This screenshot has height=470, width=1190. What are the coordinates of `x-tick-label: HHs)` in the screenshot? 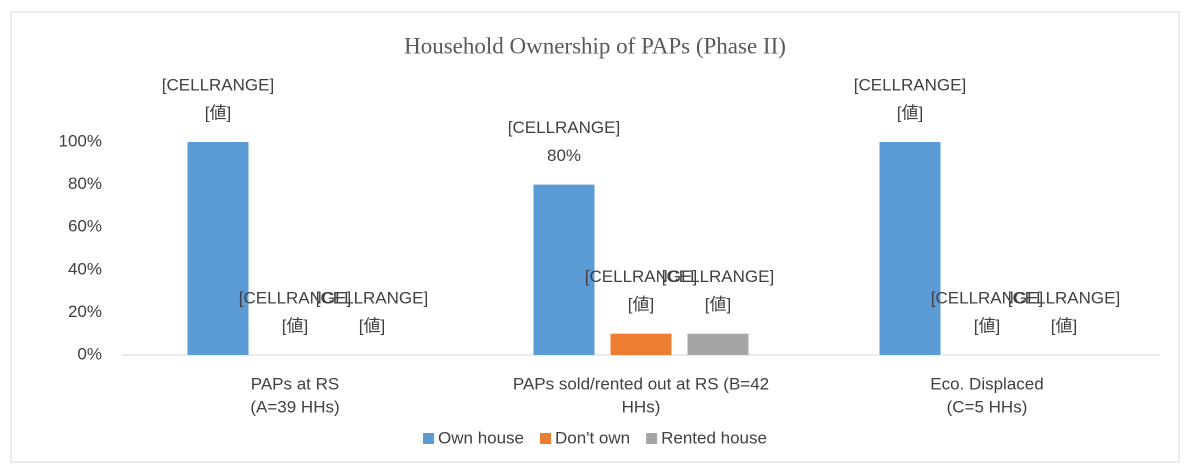 It's located at (641, 406).